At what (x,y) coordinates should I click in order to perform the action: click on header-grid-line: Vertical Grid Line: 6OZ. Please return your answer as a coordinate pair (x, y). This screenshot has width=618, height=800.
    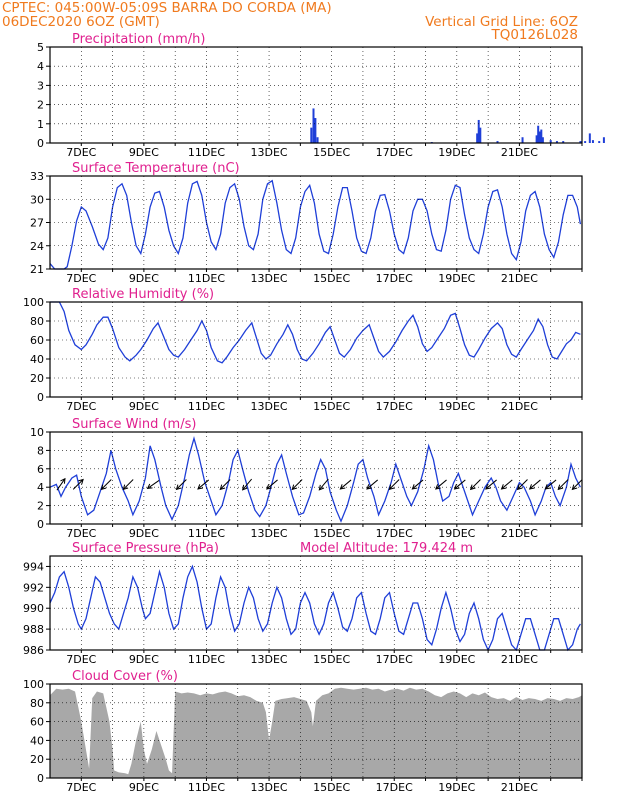
    Looking at the image, I should click on (501, 22).